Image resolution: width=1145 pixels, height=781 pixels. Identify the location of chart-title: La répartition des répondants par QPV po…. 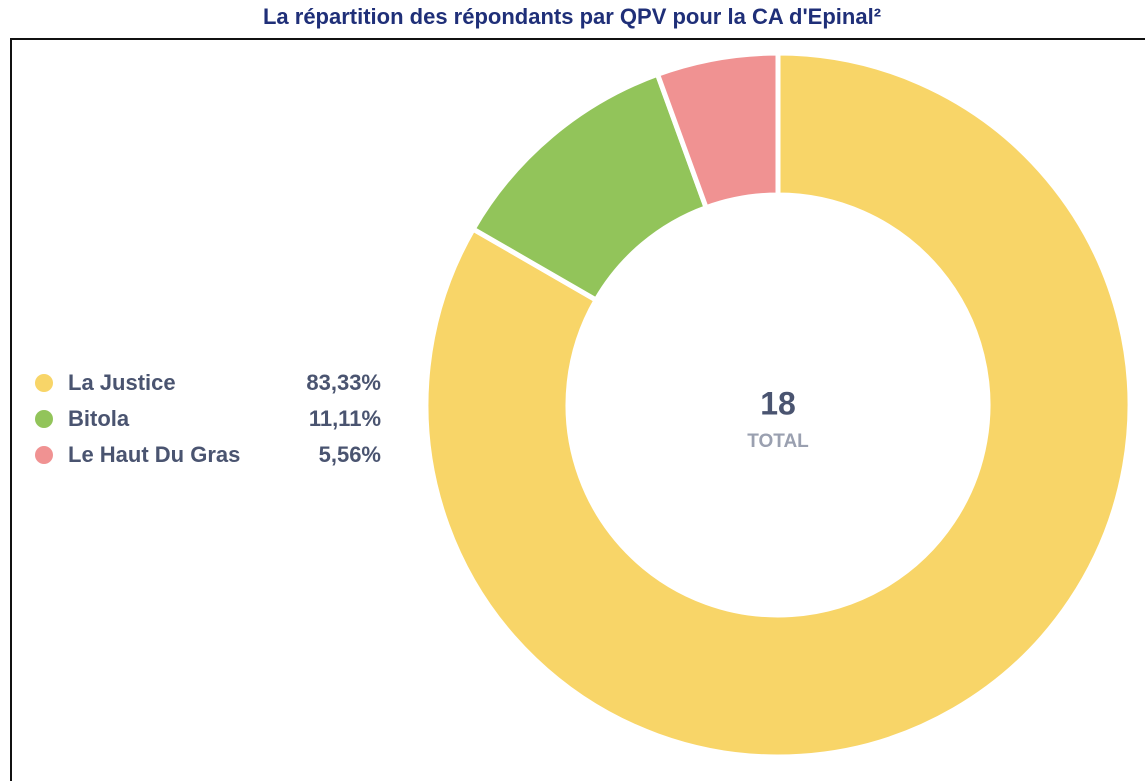
(572, 16).